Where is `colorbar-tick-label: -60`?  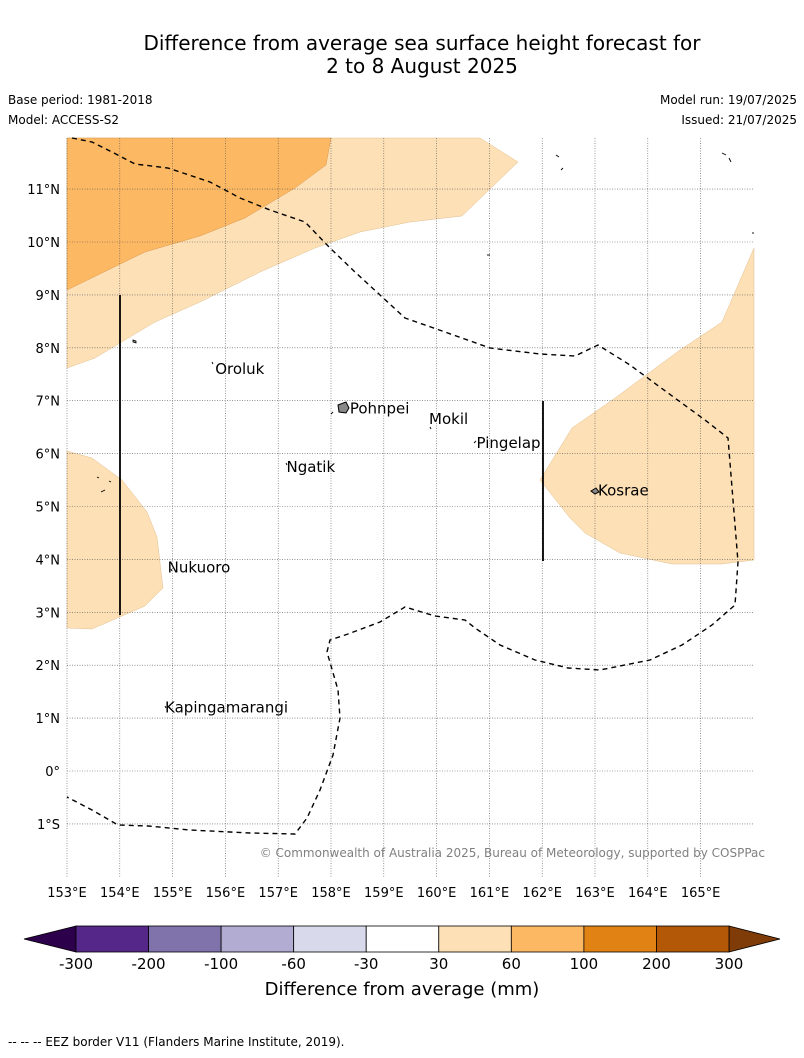 colorbar-tick-label: -60 is located at coordinates (293, 964).